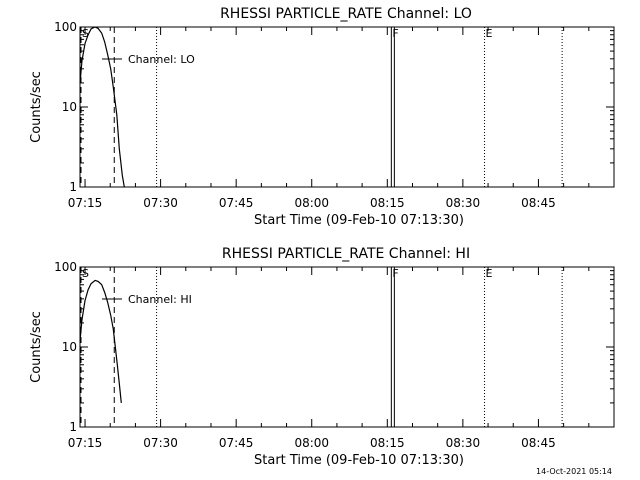 This screenshot has height=480, width=640. What do you see at coordinates (160, 299) in the screenshot?
I see `legend-label: Channel: HI` at bounding box center [160, 299].